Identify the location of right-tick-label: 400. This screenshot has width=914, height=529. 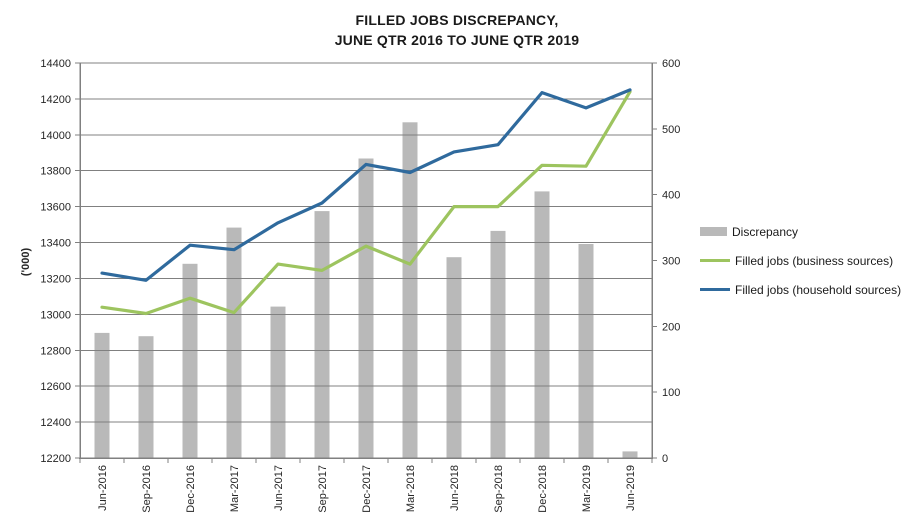
(671, 196).